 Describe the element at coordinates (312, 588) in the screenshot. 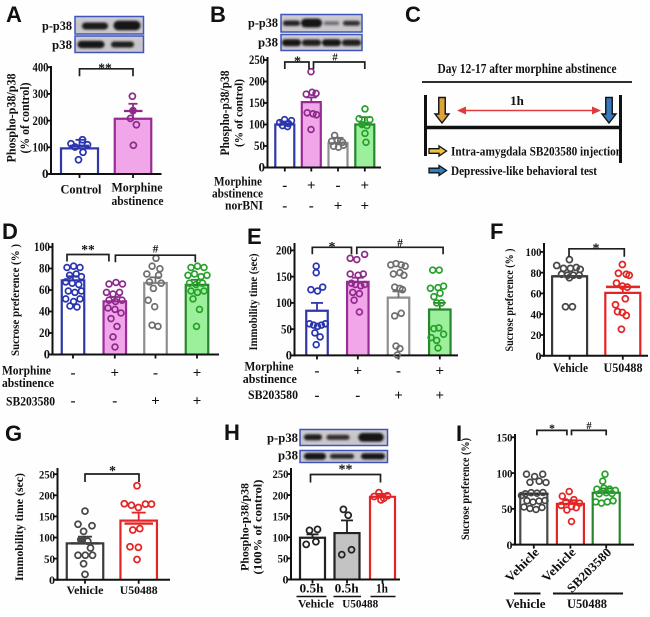

I see `svg-text: 0.5h` at that location.